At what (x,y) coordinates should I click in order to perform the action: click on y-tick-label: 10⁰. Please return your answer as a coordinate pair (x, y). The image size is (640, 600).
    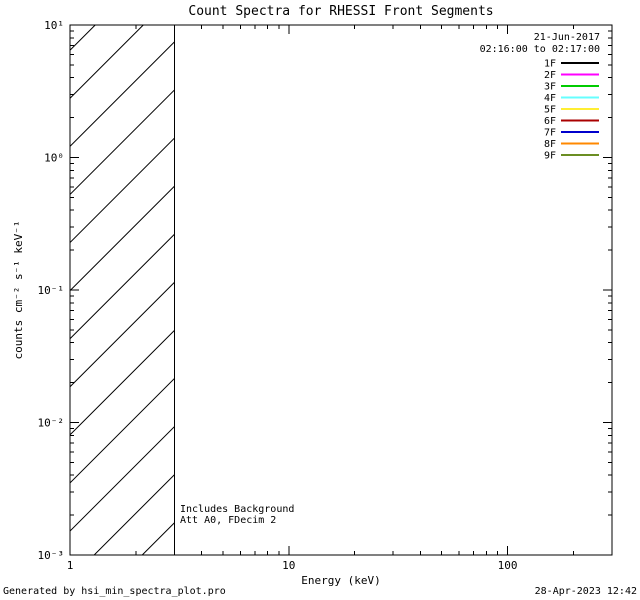
    Looking at the image, I should click on (54, 158).